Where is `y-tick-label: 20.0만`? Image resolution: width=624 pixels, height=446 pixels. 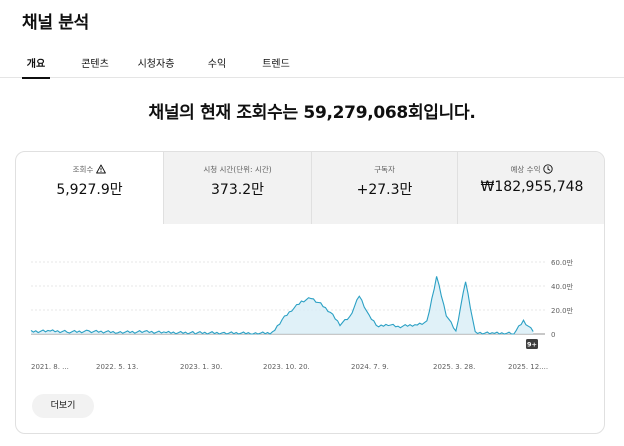
y-tick-label: 20.0만 is located at coordinates (562, 310).